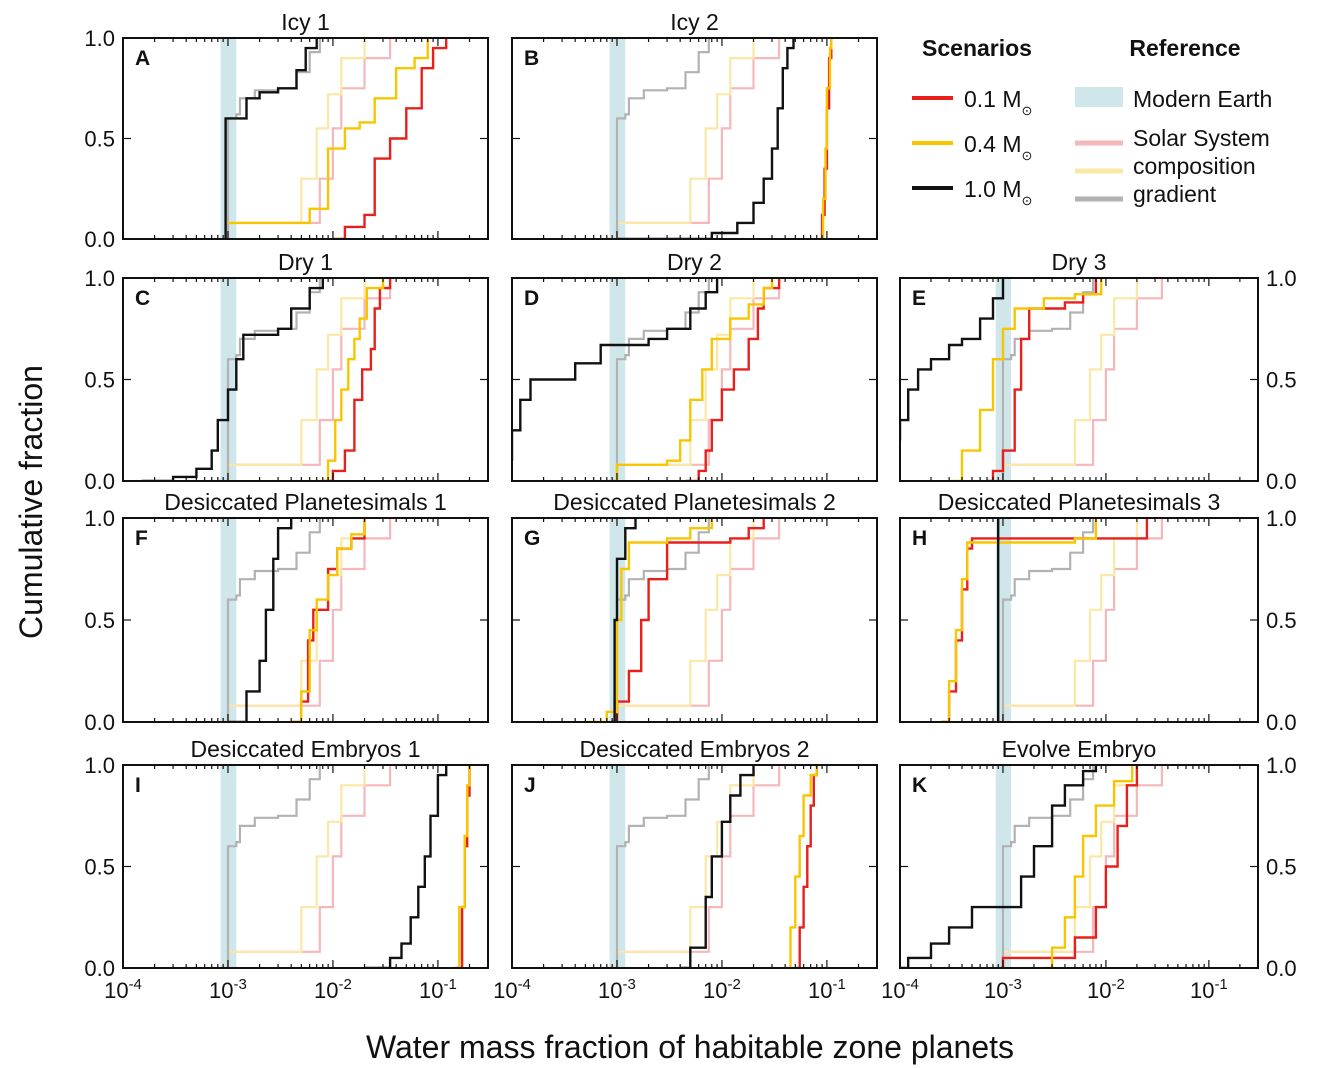  Describe the element at coordinates (977, 48) in the screenshot. I see `legend-scenarios-title: Scenarios` at that location.